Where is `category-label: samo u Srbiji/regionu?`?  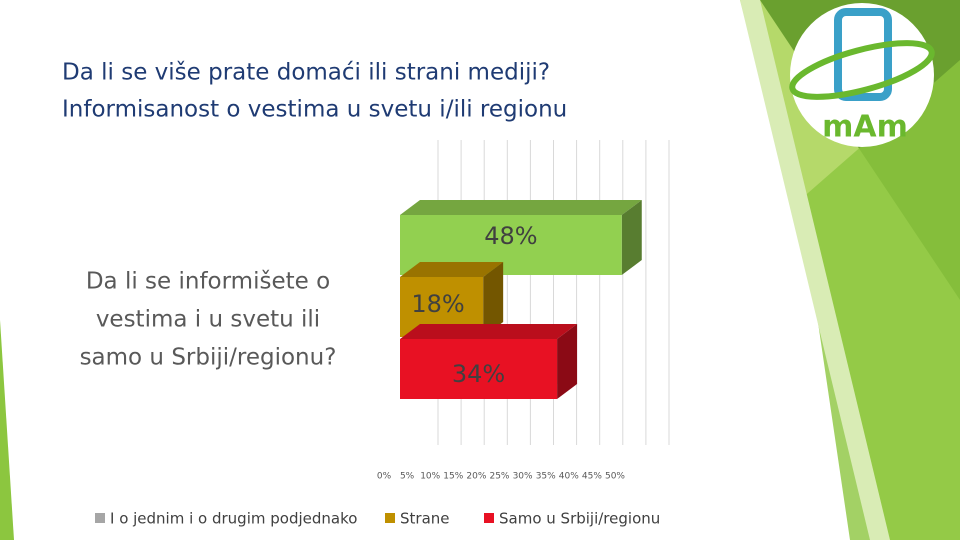
category-label: samo u Srbiji/regionu? is located at coordinates (208, 358).